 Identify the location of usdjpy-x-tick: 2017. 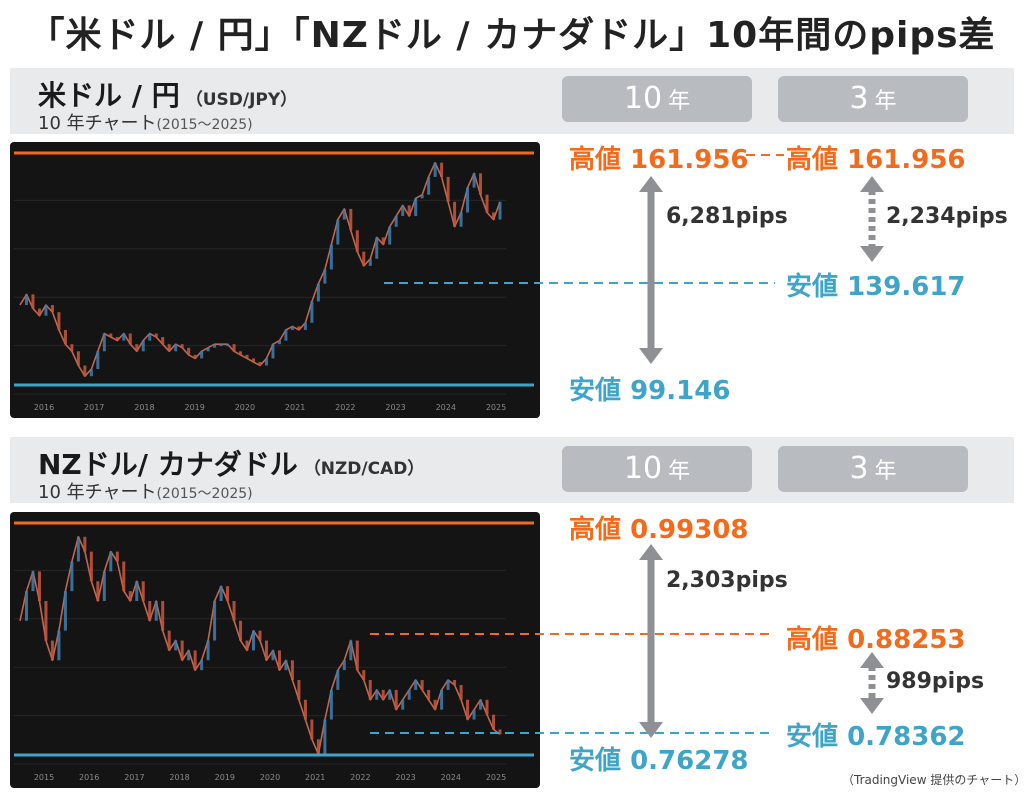
(94, 407).